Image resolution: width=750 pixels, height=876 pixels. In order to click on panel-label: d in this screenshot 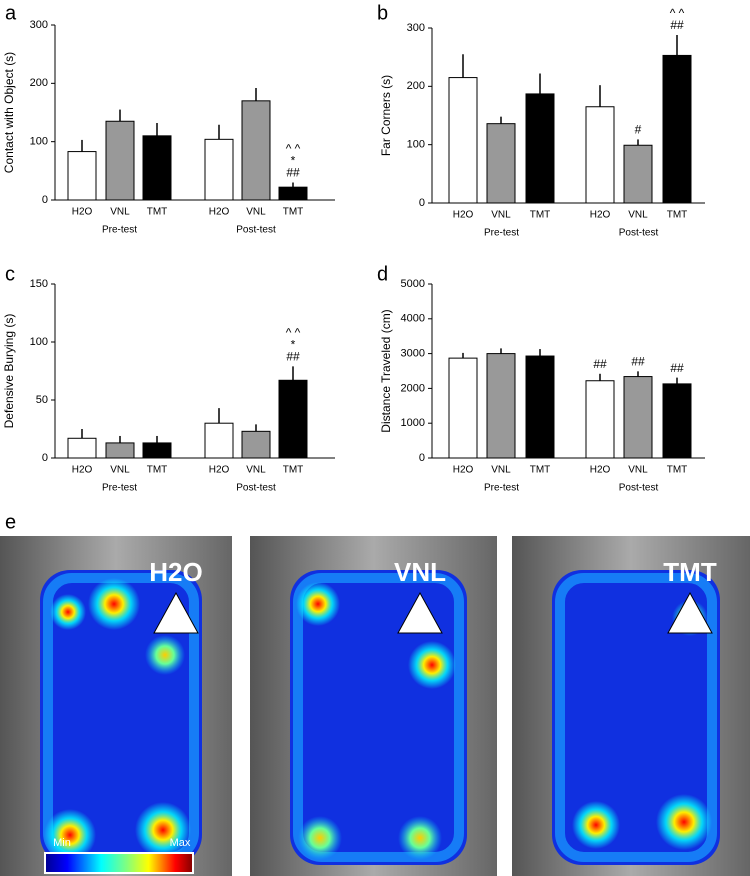, I will do `click(382, 274)`.